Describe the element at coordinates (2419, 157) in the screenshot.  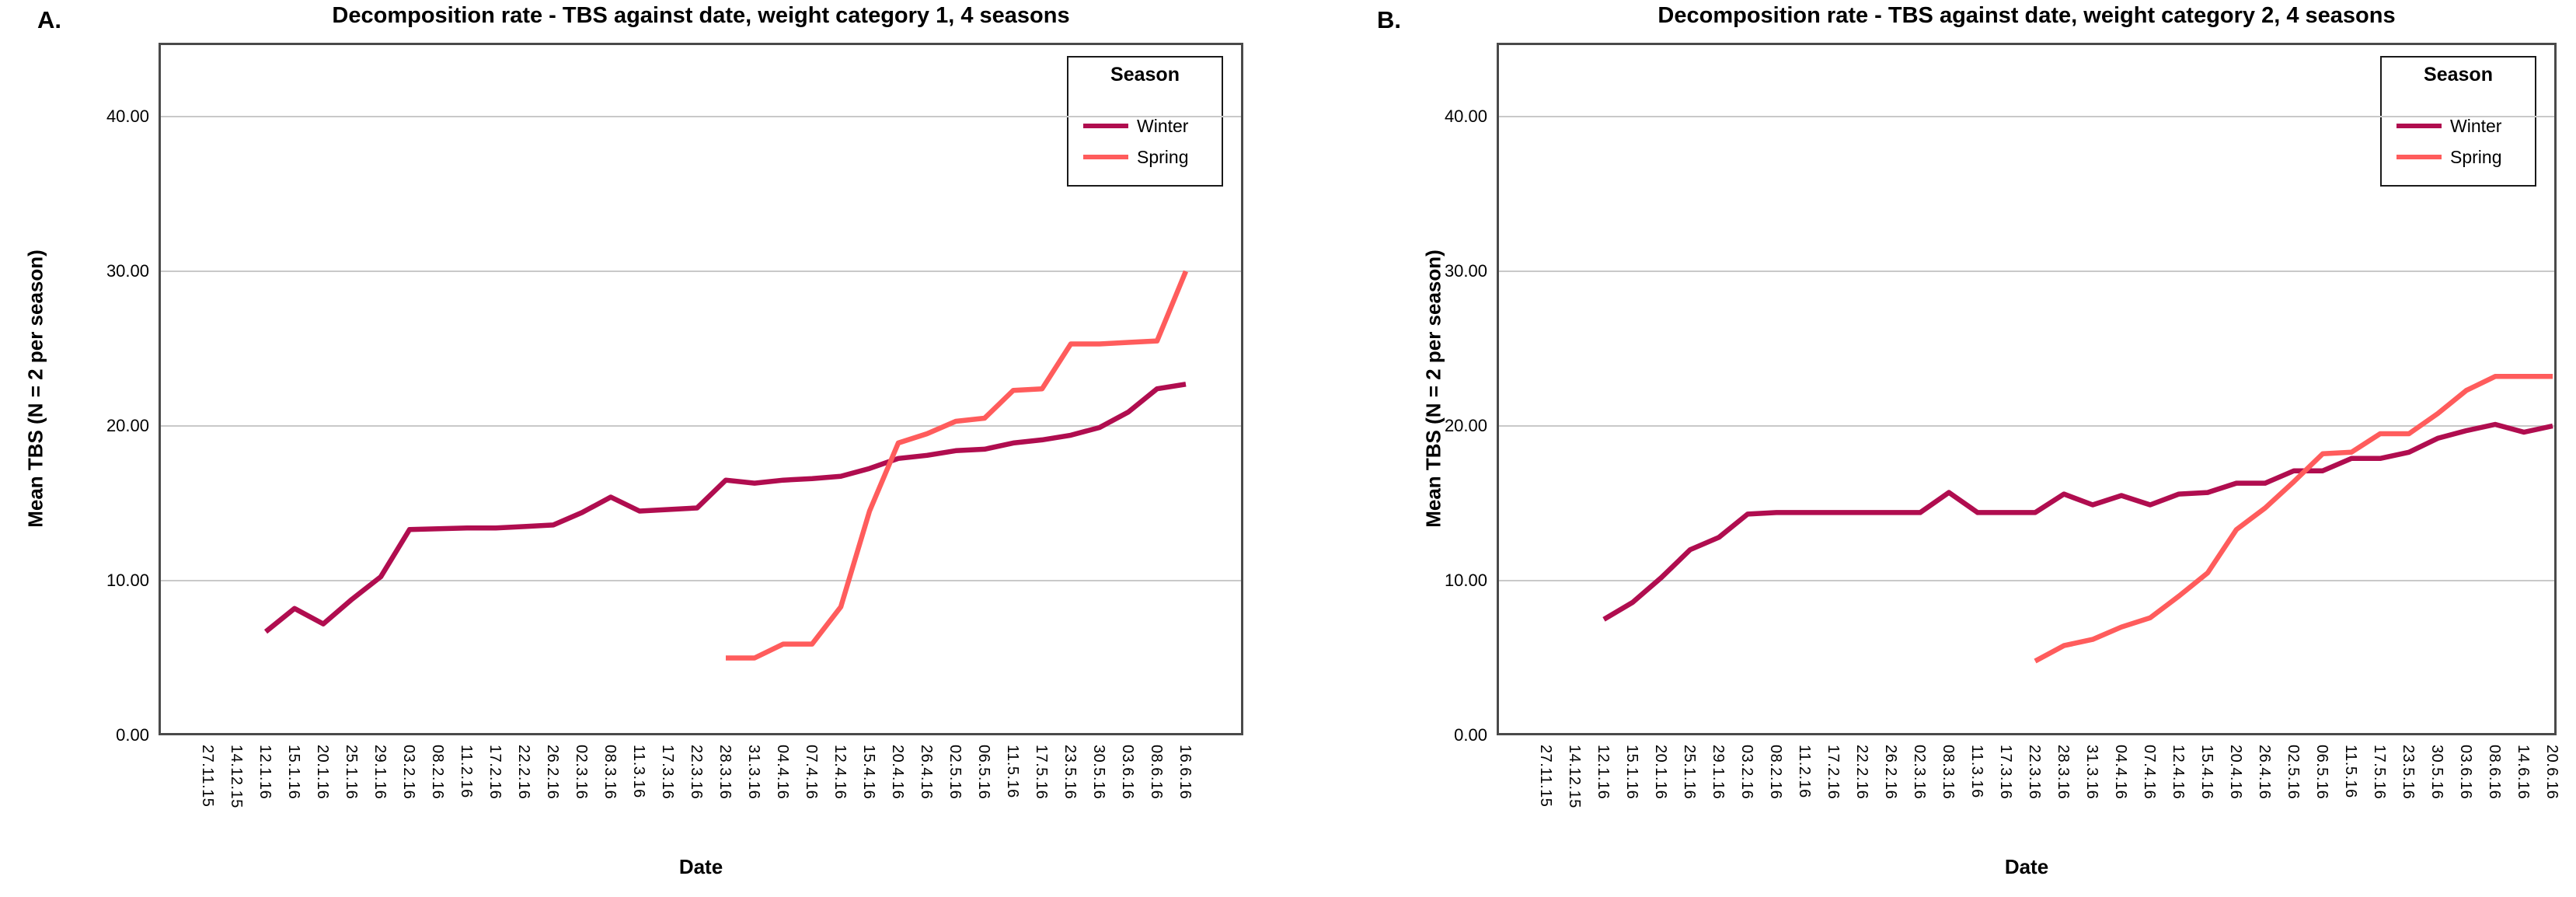
I see `spring-line-swatch` at that location.